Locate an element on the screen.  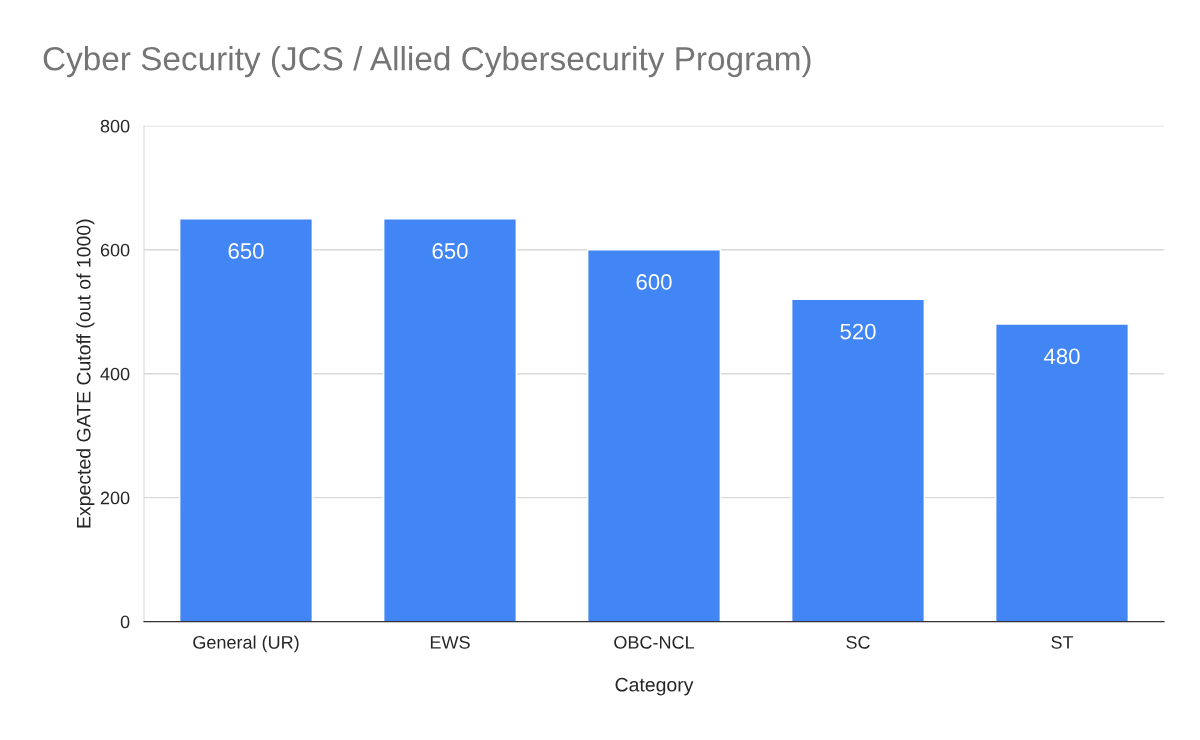
y-axis-title: Expected GATE Cutoff (out of 1000) is located at coordinates (85, 373).